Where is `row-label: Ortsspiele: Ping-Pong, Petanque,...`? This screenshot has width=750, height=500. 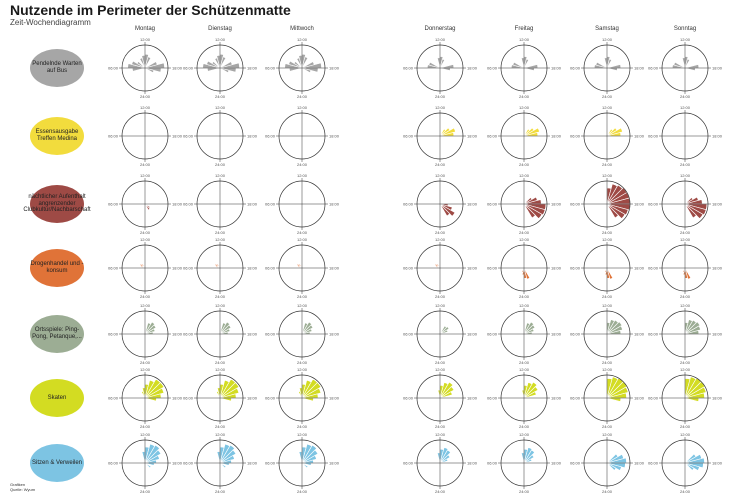 row-label: Ortsspiele: Ping-Pong, Petanque,... is located at coordinates (57, 334).